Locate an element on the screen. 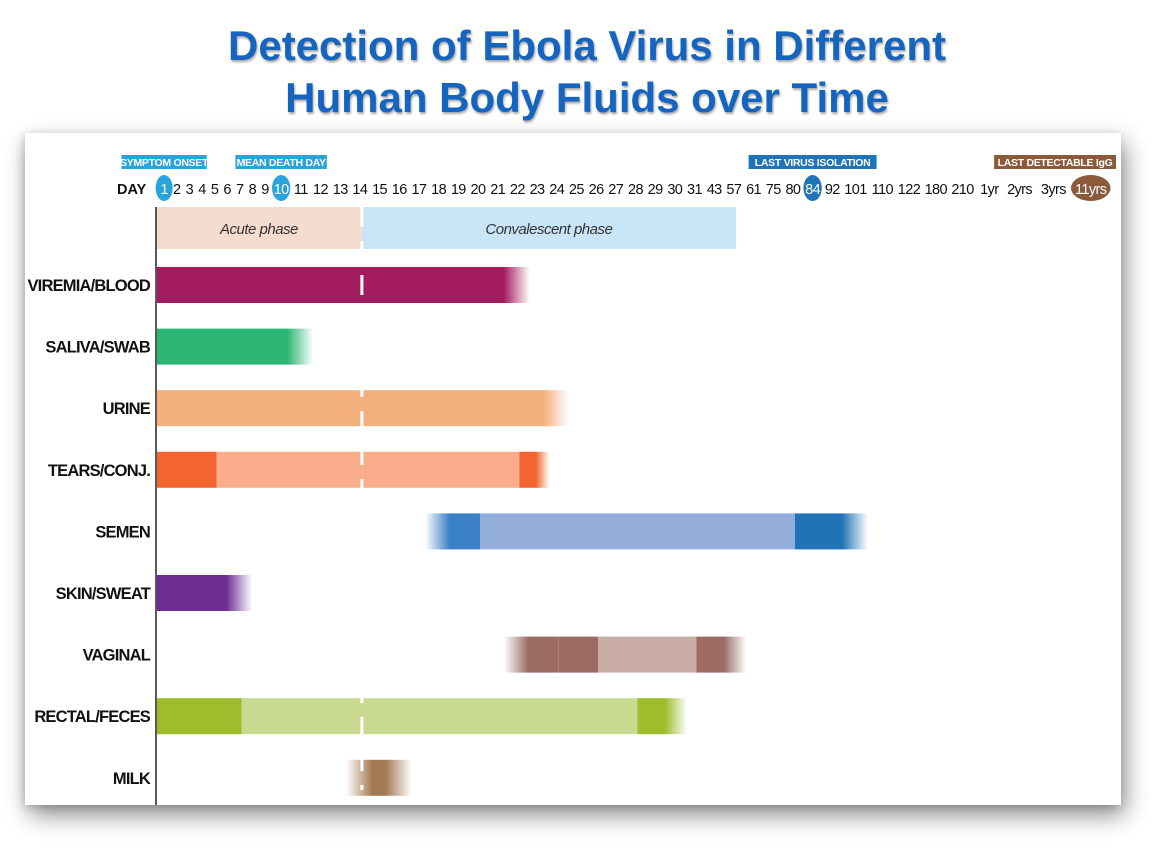  row-label-semen: SEMEN is located at coordinates (122, 532).